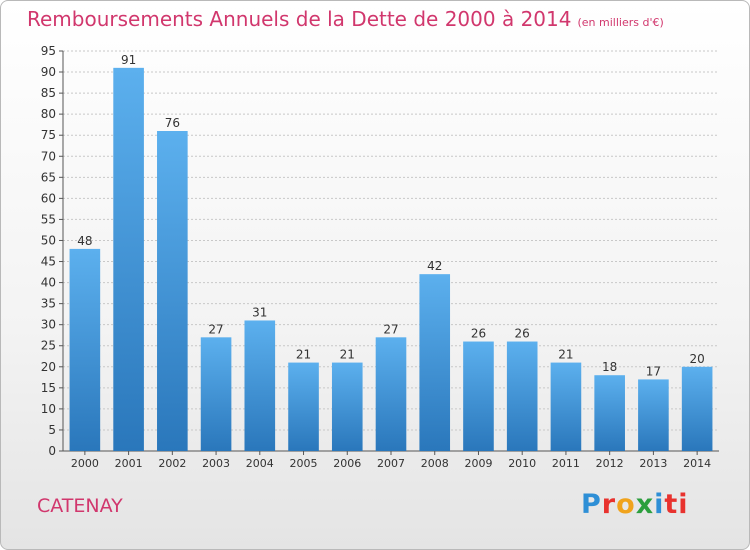 The width and height of the screenshot is (750, 550). What do you see at coordinates (626, 504) in the screenshot?
I see `logo-letter: o` at bounding box center [626, 504].